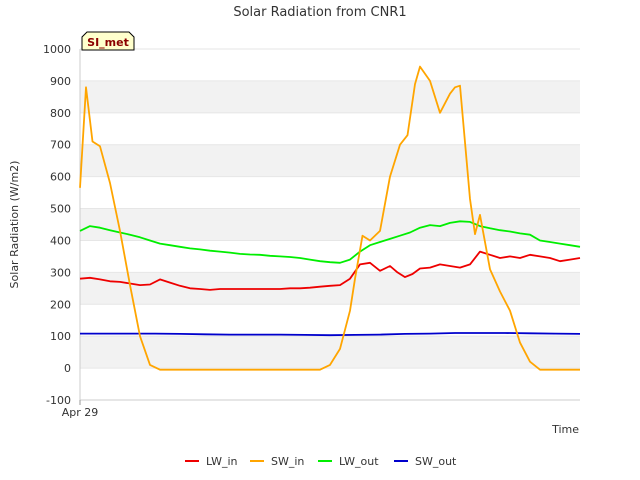 The height and width of the screenshot is (480, 640). Describe the element at coordinates (436, 461) in the screenshot. I see `legend-label: SW_out` at that location.